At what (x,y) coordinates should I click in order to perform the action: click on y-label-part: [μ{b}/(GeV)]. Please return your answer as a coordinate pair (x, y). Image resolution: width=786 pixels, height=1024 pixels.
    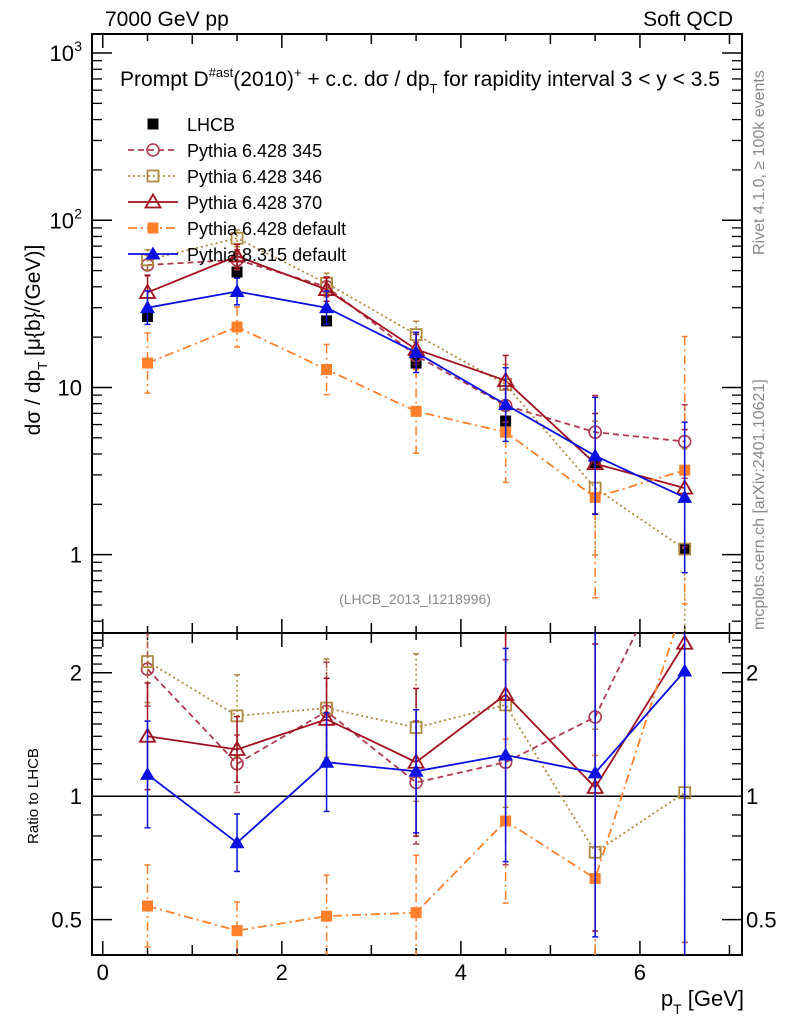
    Looking at the image, I should click on (33, 303).